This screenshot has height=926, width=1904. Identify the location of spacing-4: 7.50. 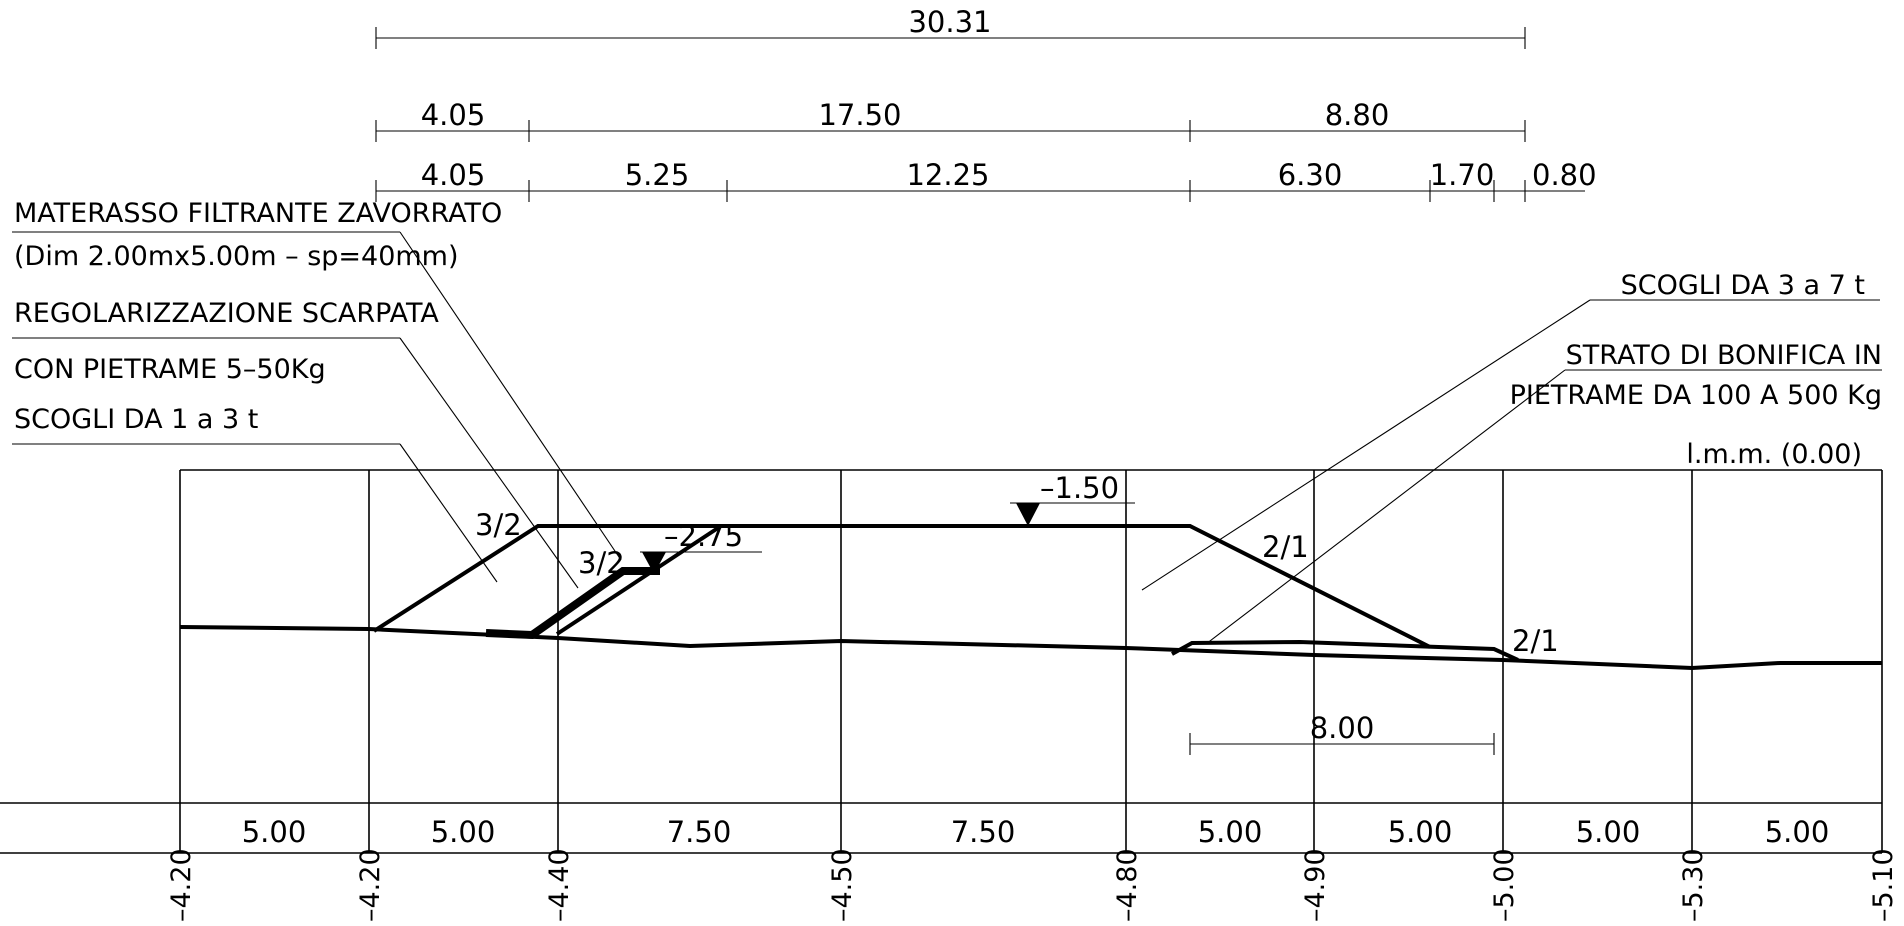
(983, 832).